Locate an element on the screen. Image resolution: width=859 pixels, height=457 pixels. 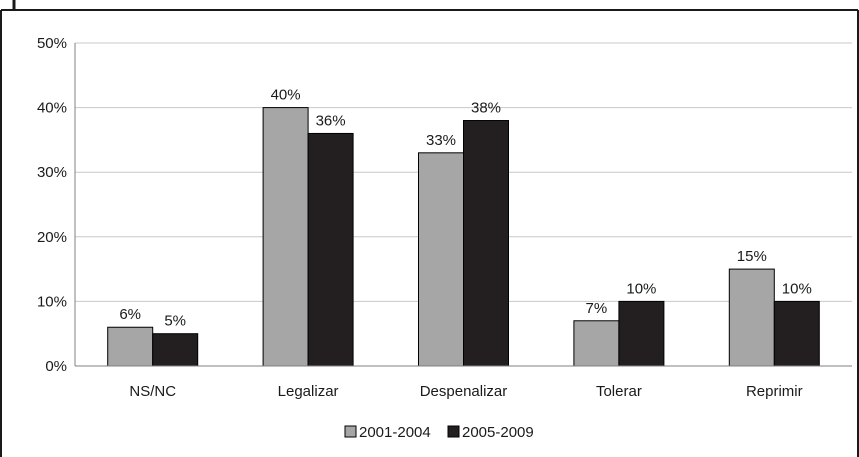
y-tick-label: 10% is located at coordinates (52, 301).